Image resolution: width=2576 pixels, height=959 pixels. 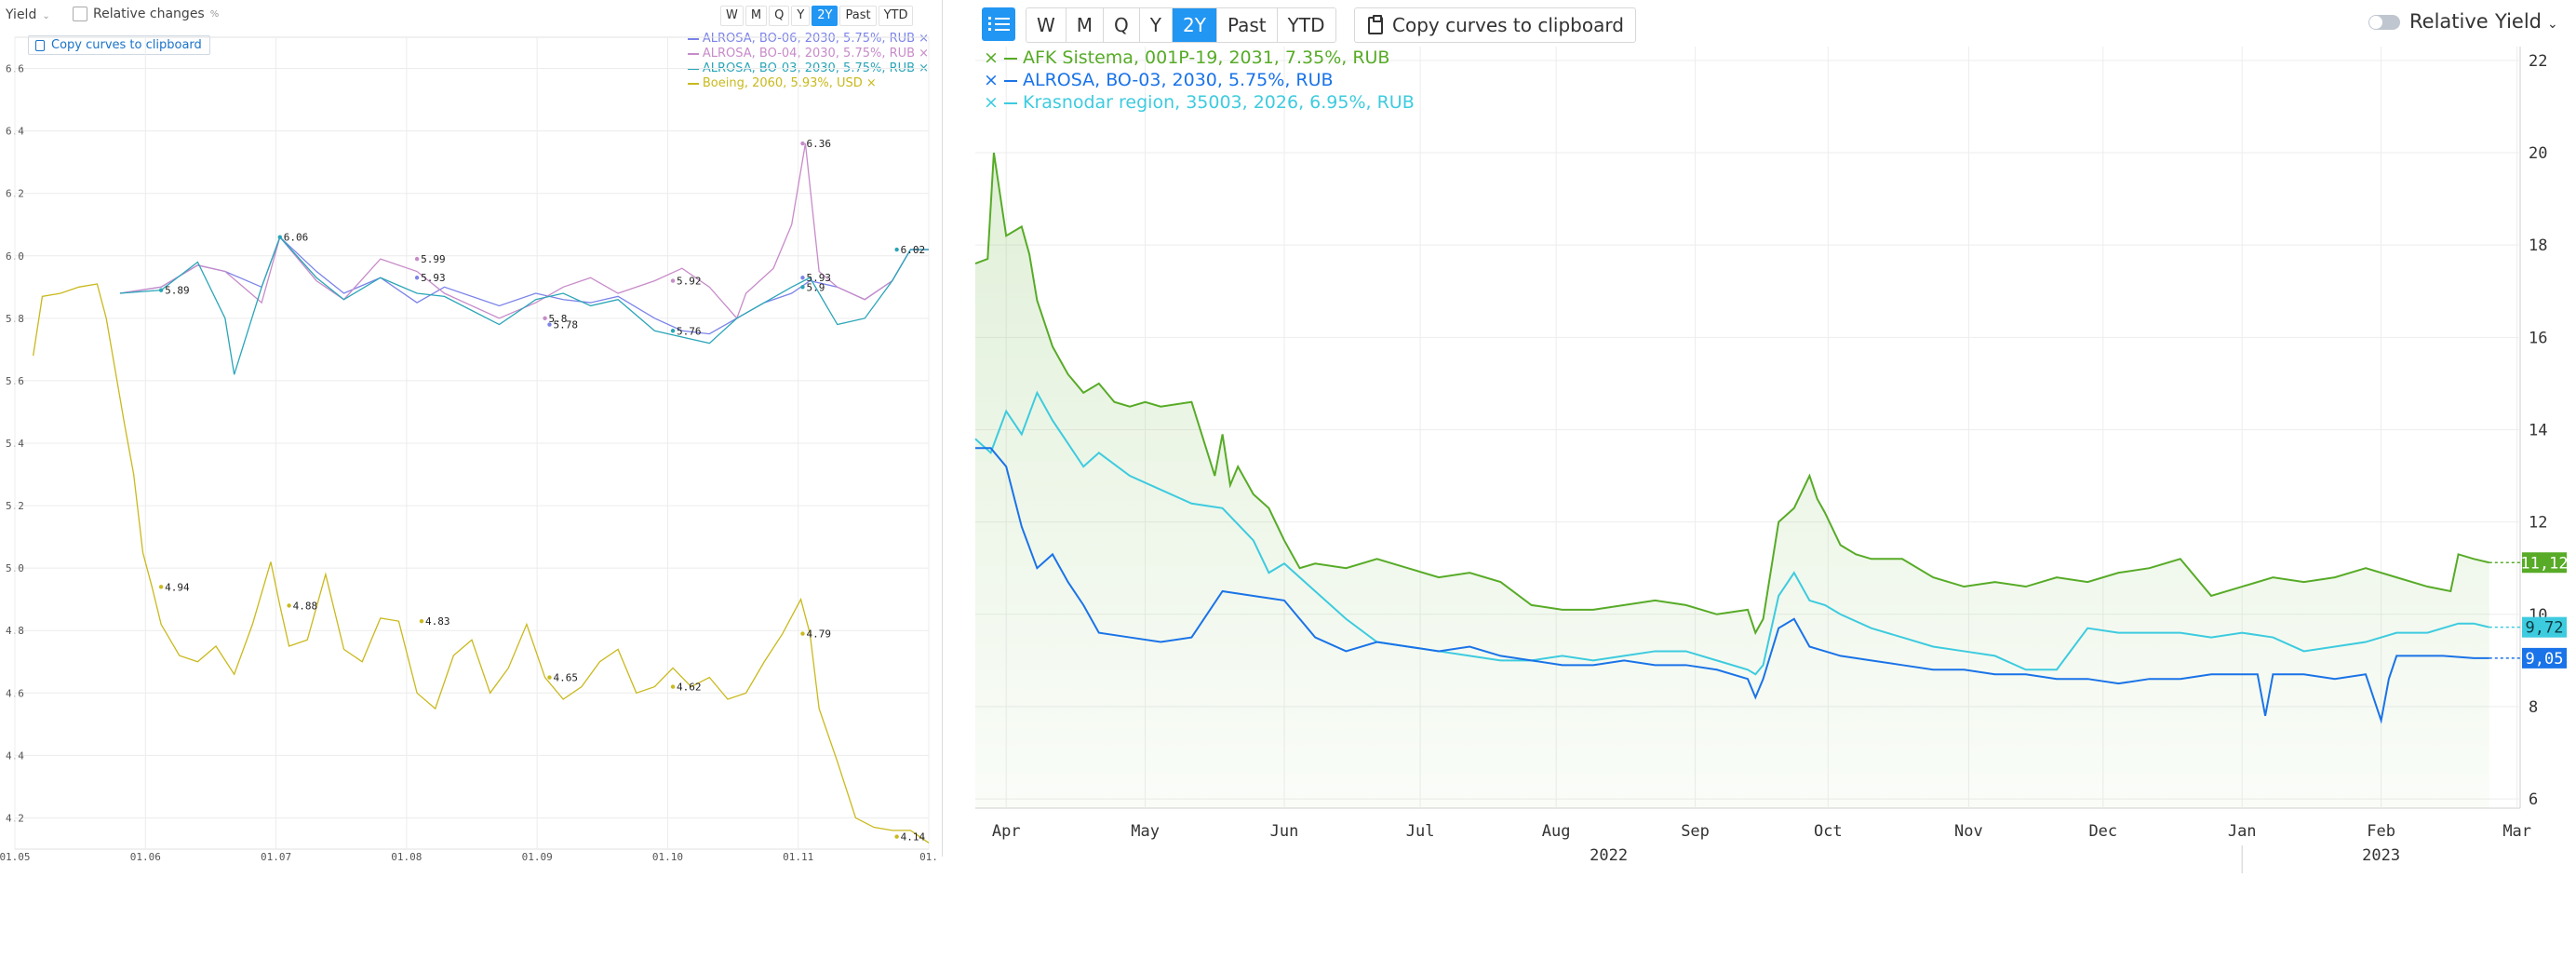 What do you see at coordinates (177, 291) in the screenshot?
I see `data-label: 5.89` at bounding box center [177, 291].